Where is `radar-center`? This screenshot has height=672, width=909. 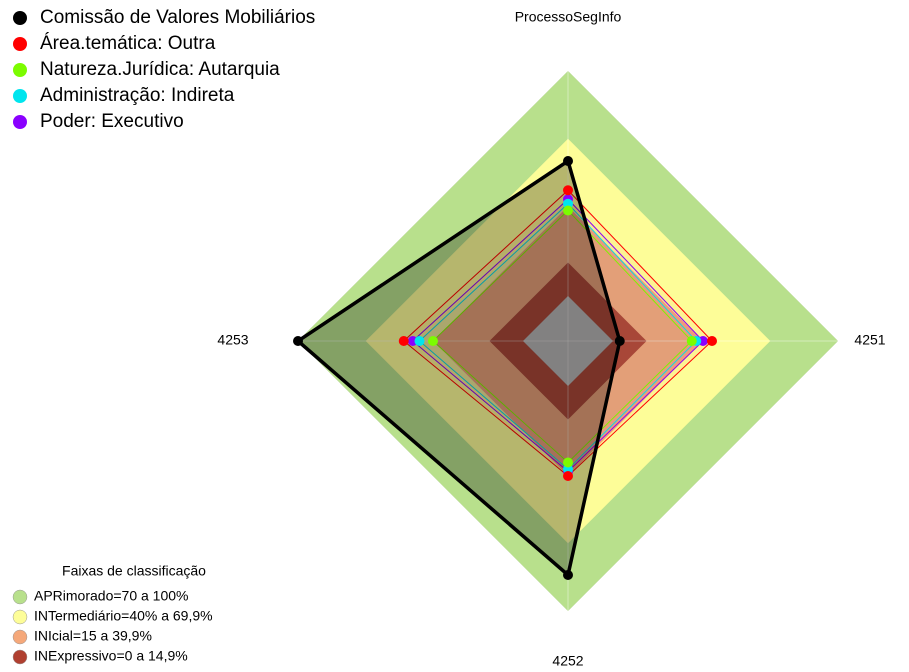
radar-center is located at coordinates (568, 341).